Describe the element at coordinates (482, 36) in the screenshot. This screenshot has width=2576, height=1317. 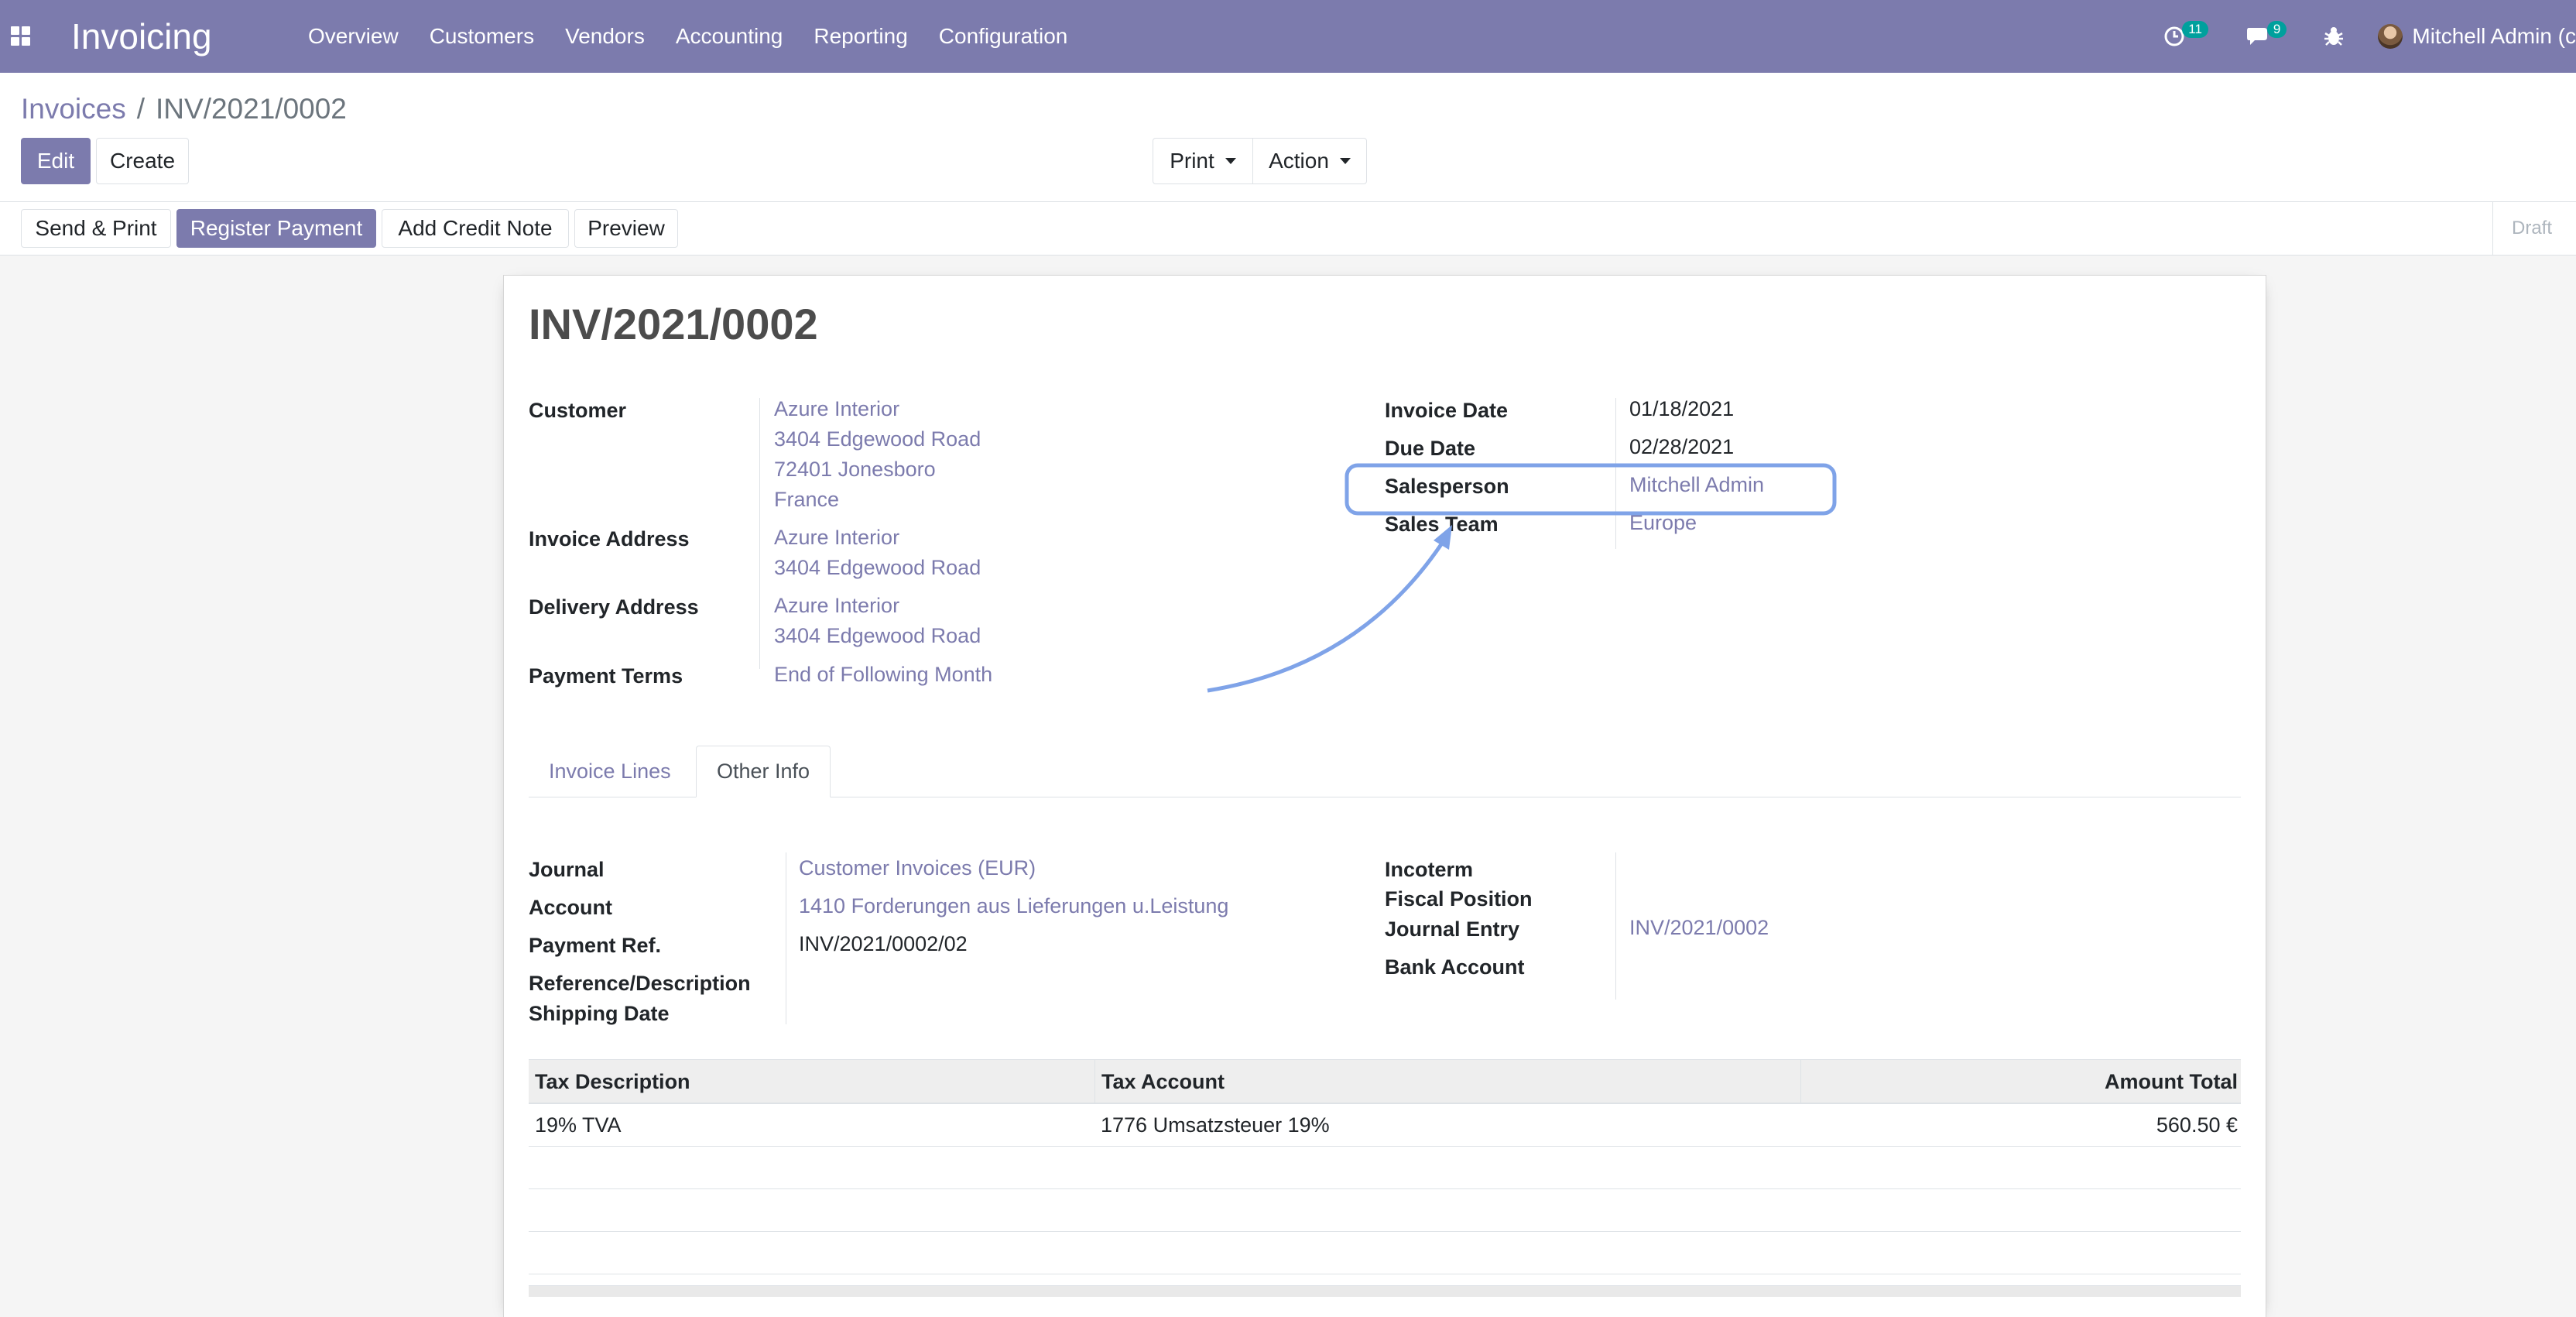
I see `menu-customers: Customers` at that location.